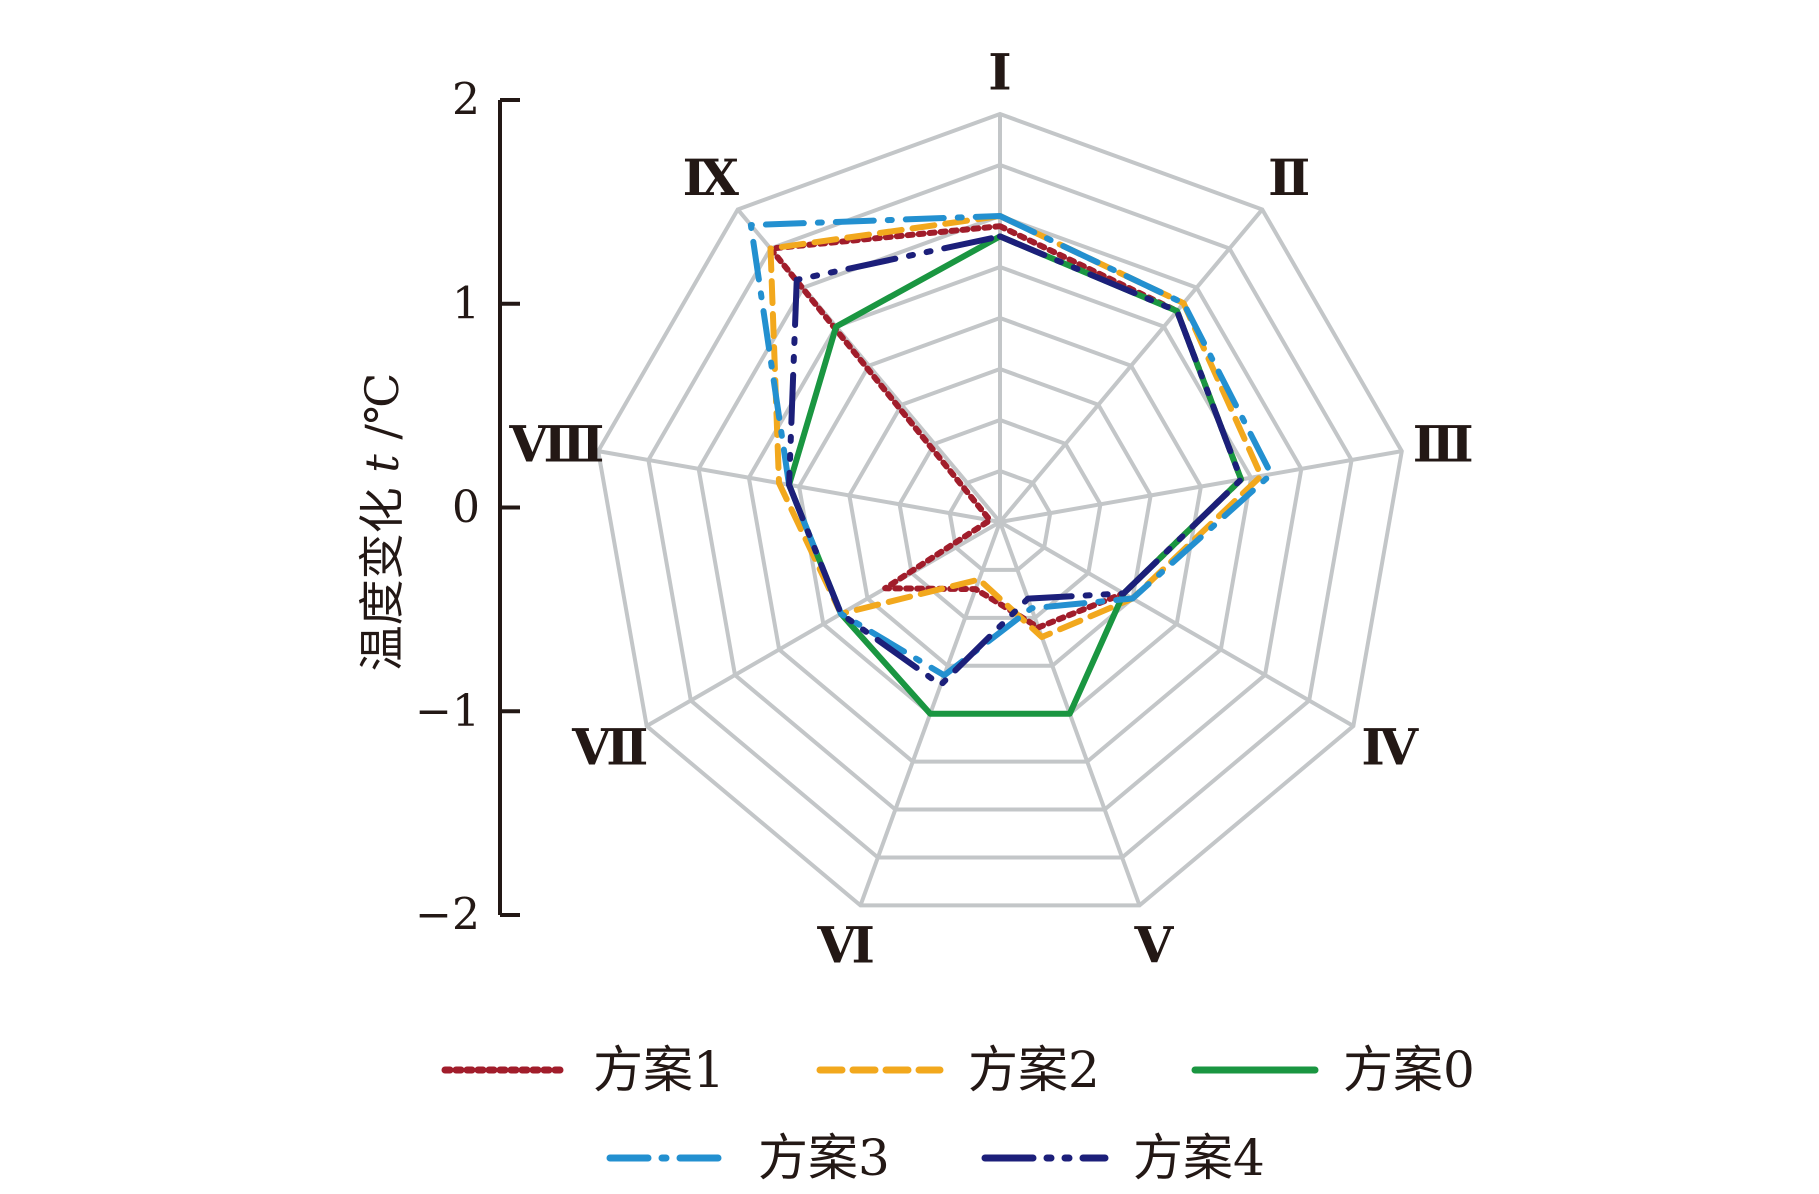 Image resolution: width=1819 pixels, height=1194 pixels. Describe the element at coordinates (824, 1158) in the screenshot. I see `legend-label-4: 方案3` at that location.